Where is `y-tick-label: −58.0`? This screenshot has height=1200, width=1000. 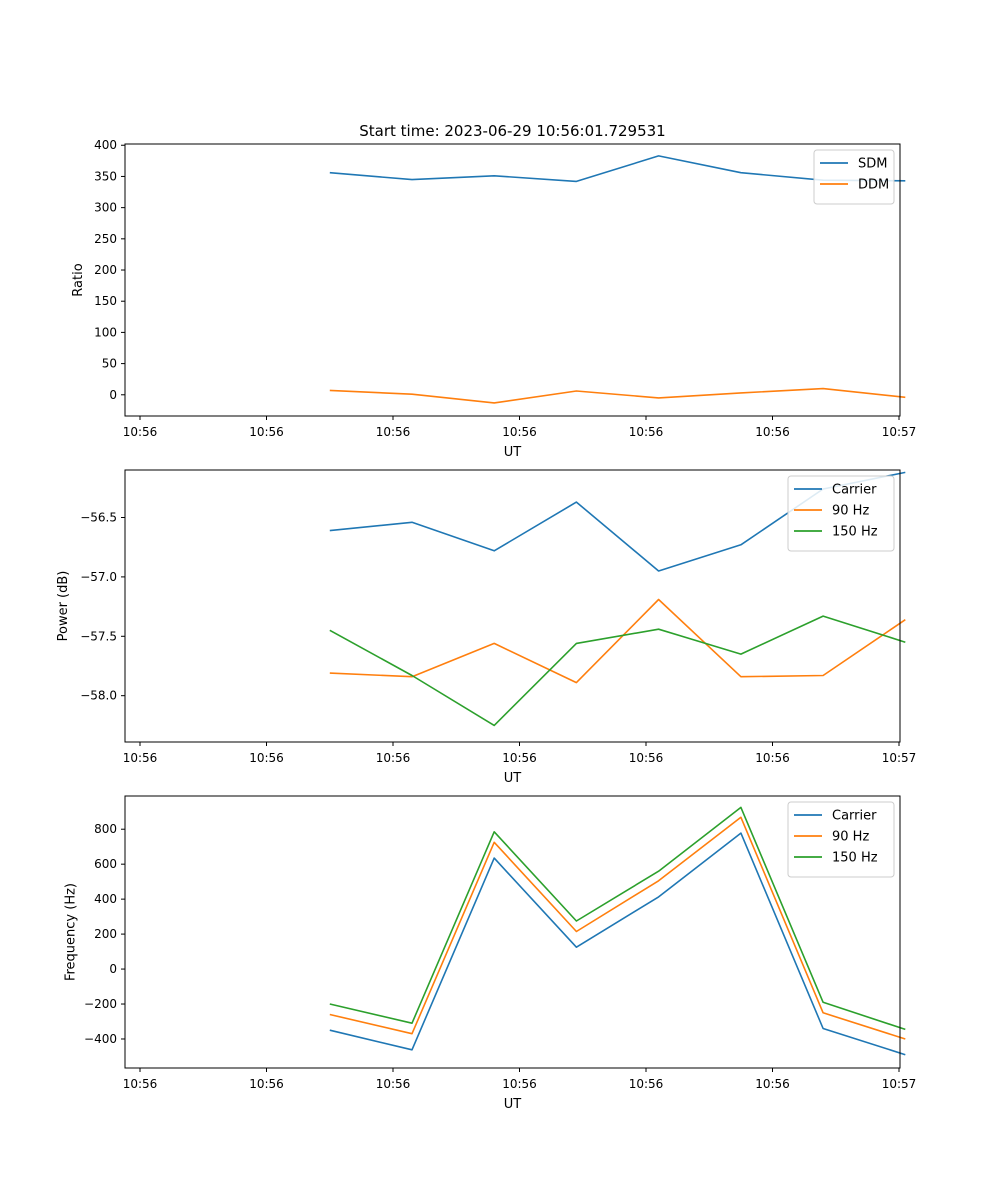
y-tick-label: −58.0 is located at coordinates (98, 696).